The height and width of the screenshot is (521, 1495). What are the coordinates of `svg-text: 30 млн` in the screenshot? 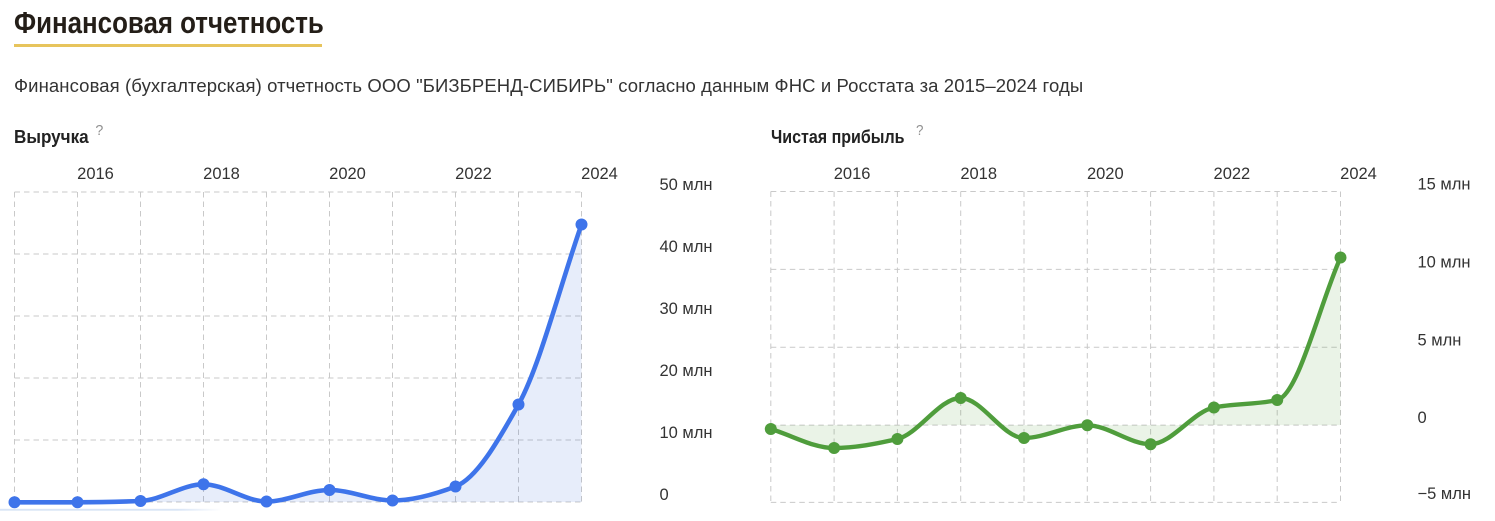 It's located at (686, 309).